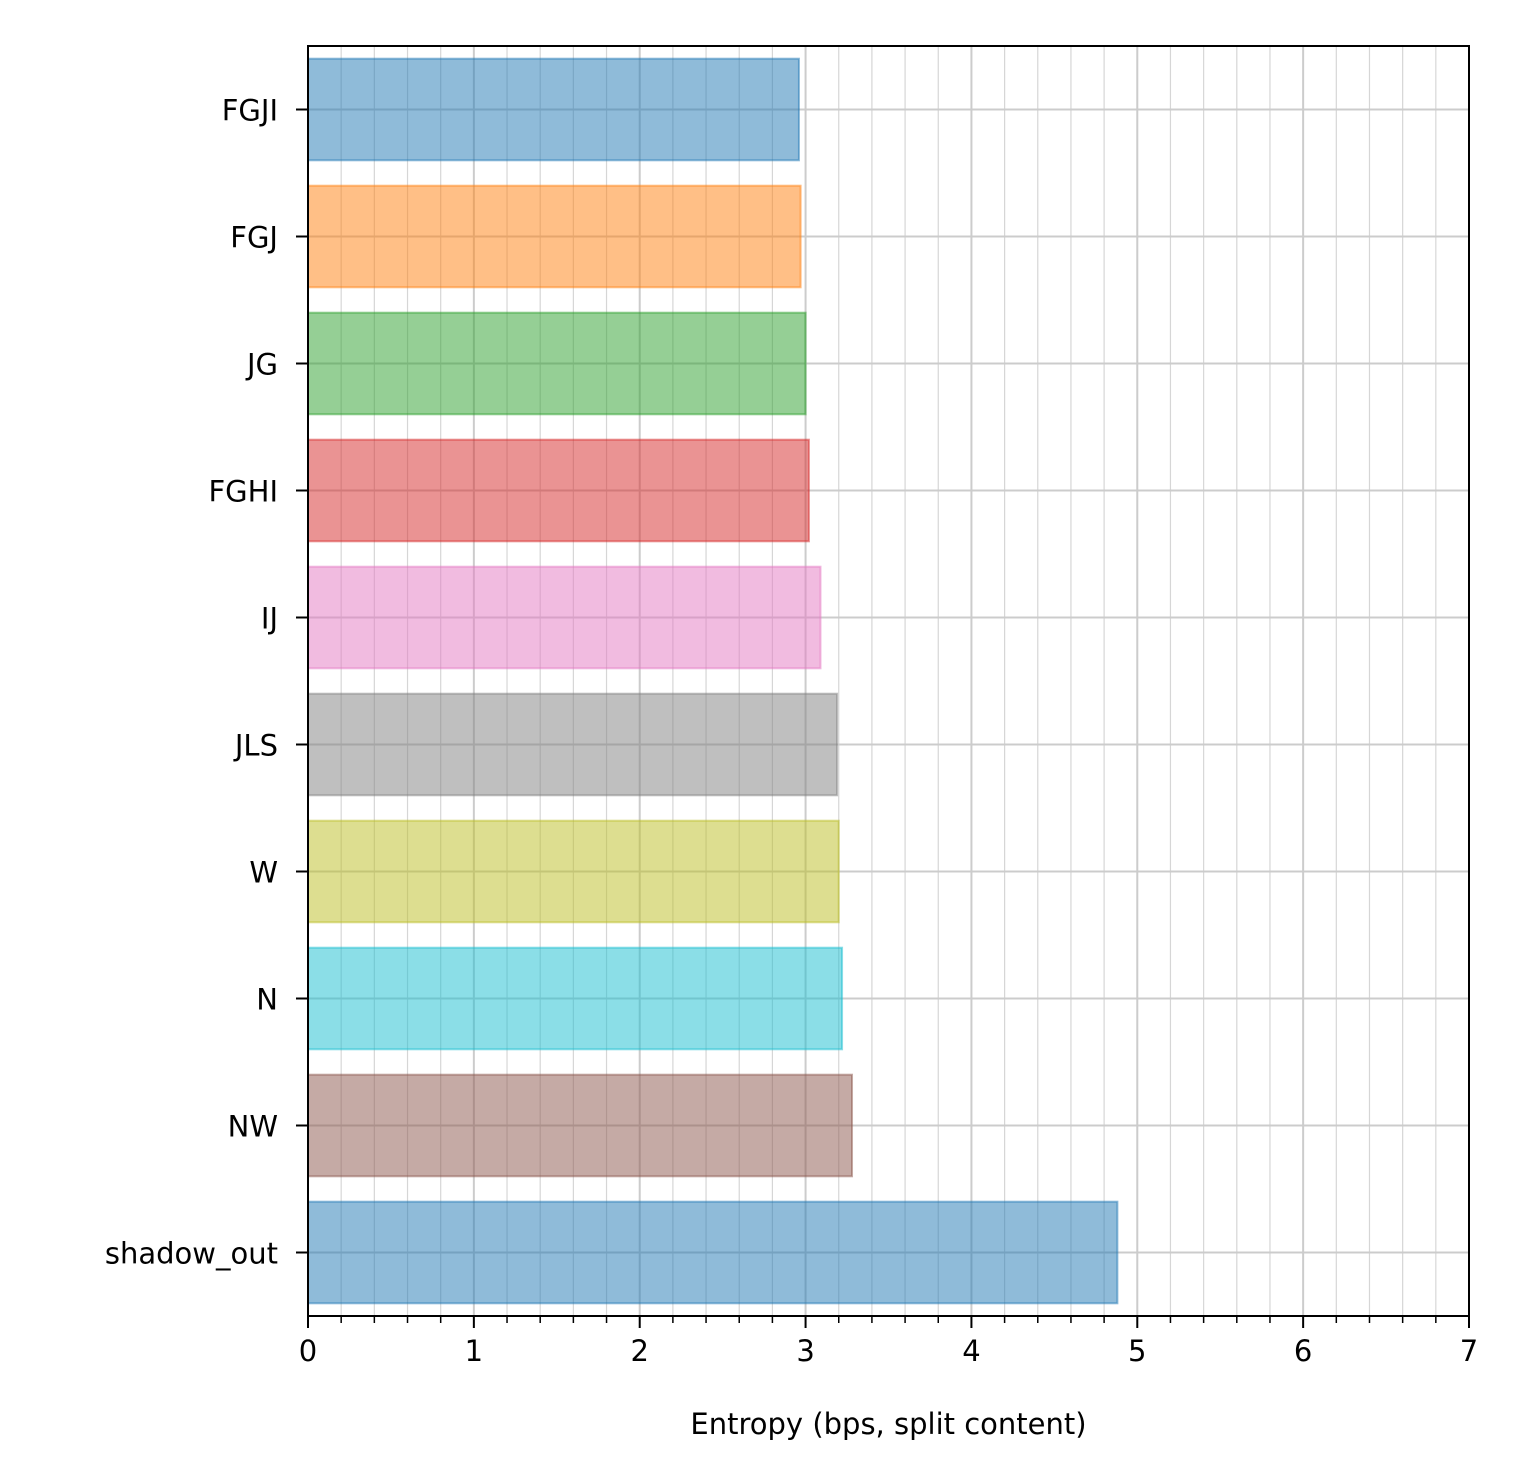 This screenshot has height=1481, width=1533. I want to click on x-tick-label: 0, so click(308, 1351).